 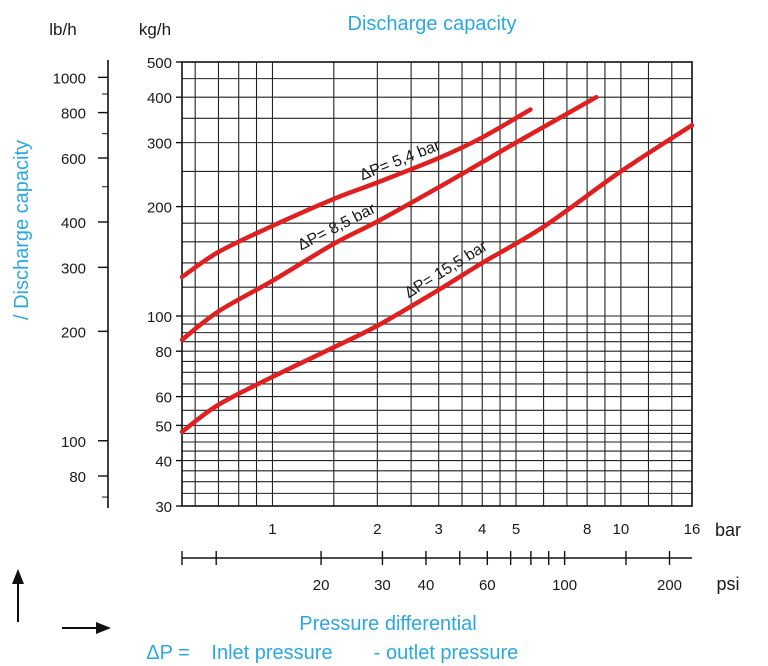 What do you see at coordinates (163, 398) in the screenshot?
I see `kg-tick-label: 60` at bounding box center [163, 398].